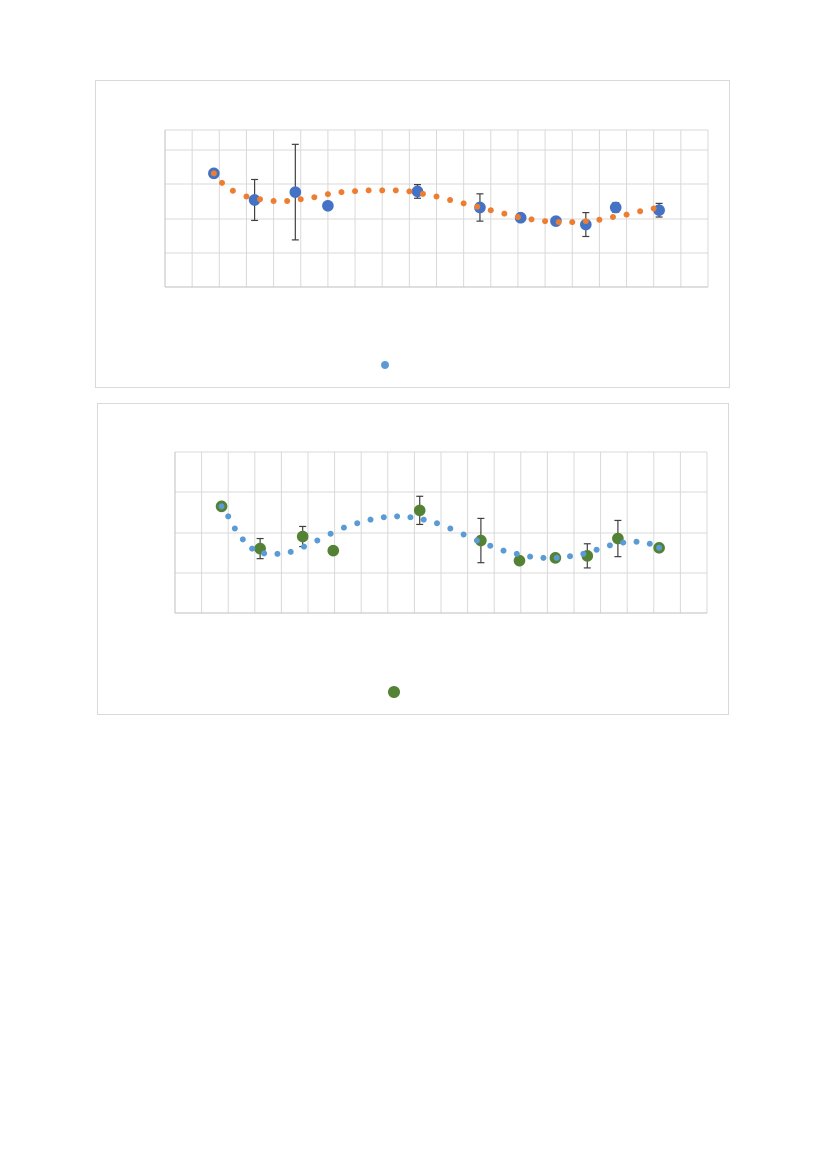 The image size is (826, 1169). I want to click on chart-2-trendline, so click(440, 532).